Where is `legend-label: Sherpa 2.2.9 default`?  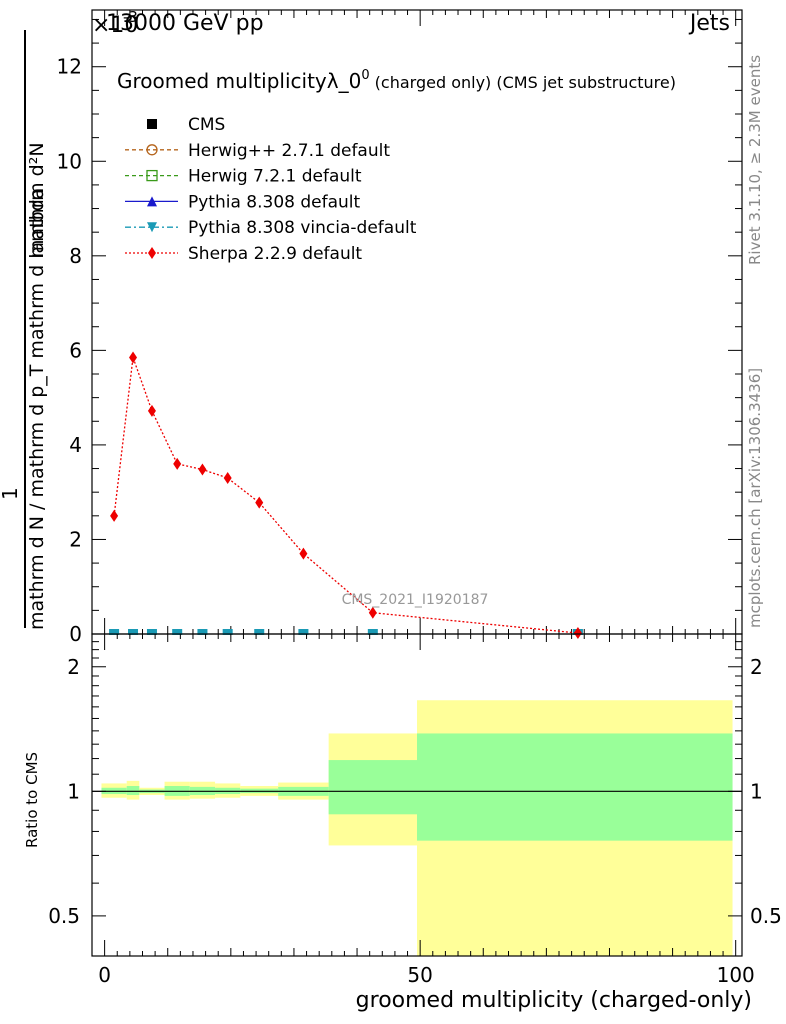 legend-label: Sherpa 2.2.9 default is located at coordinates (275, 254).